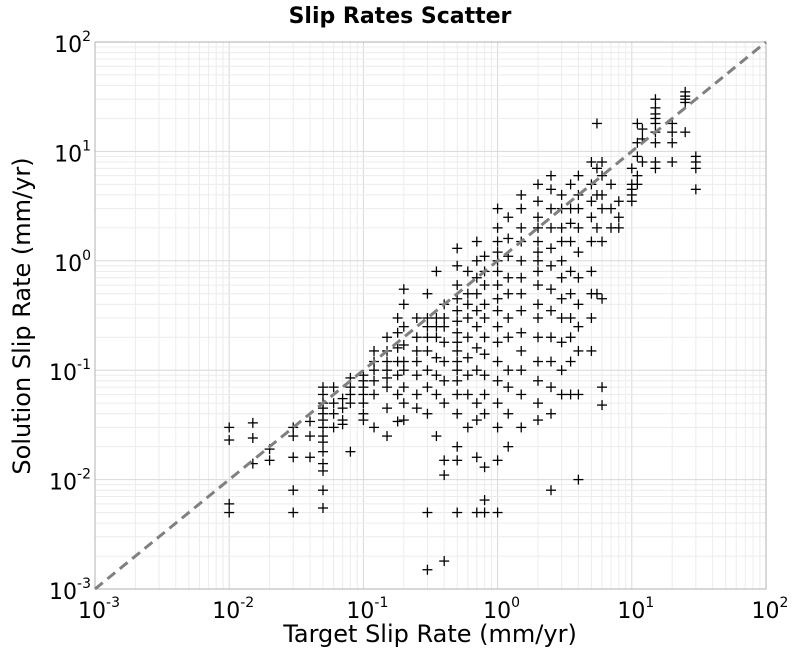 This screenshot has height=650, width=800. What do you see at coordinates (233, 609) in the screenshot?
I see `x-tick-label: 10⁻²` at bounding box center [233, 609].